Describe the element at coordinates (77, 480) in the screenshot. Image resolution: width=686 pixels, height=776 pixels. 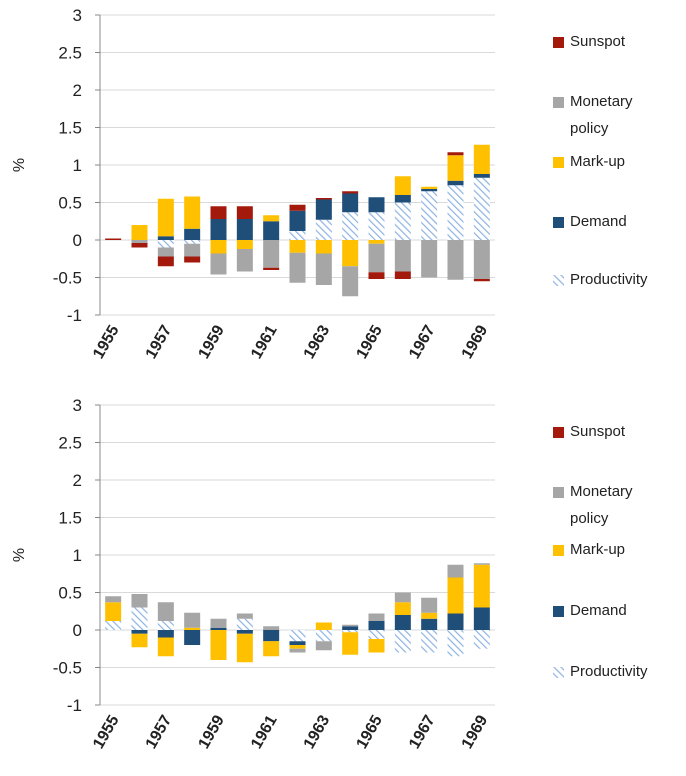
I see `y-tick-label: 2` at that location.